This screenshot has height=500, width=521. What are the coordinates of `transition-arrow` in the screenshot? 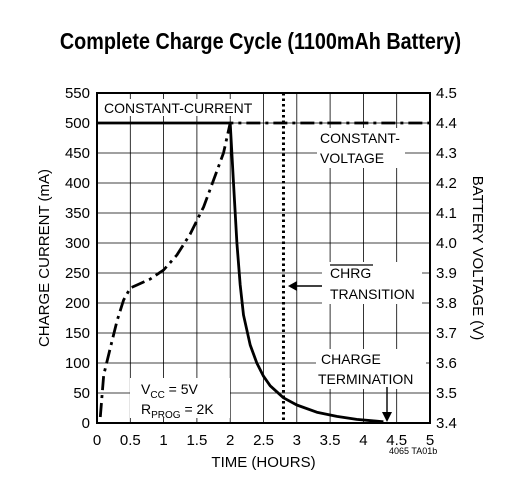 It's located at (305, 286).